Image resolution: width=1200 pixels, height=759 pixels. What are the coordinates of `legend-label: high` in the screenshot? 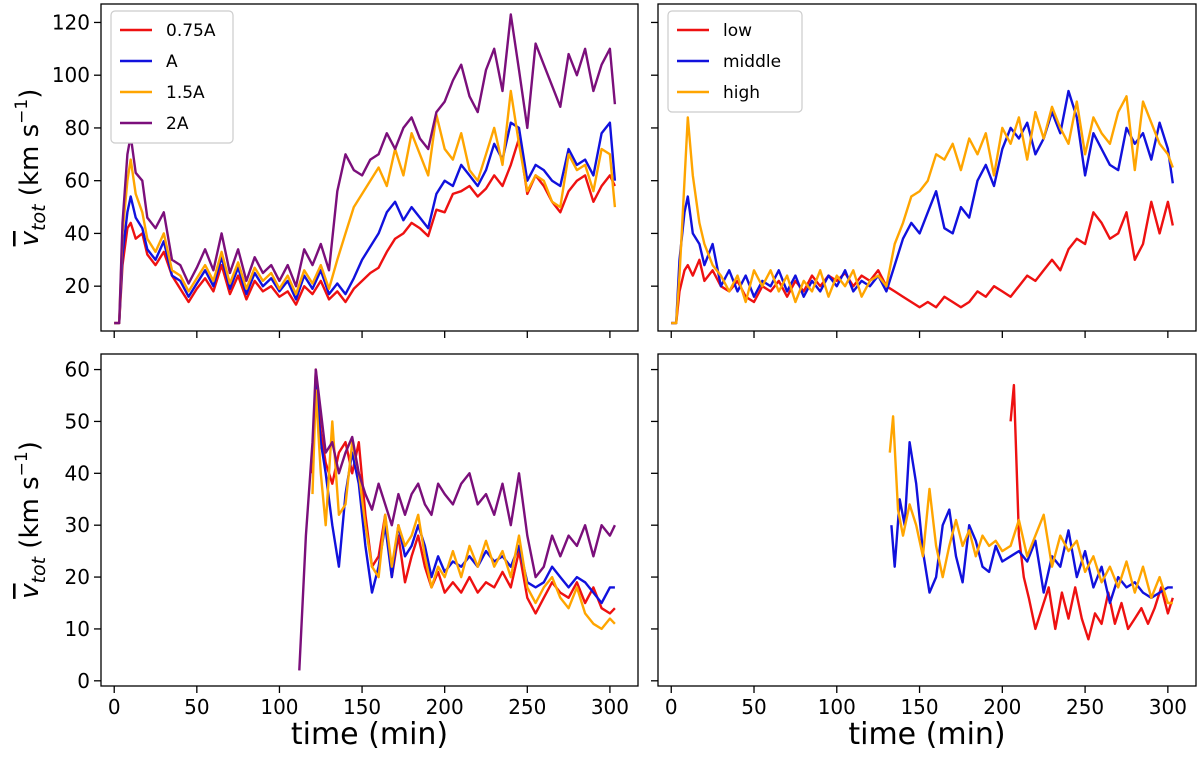 It's located at (741, 93).